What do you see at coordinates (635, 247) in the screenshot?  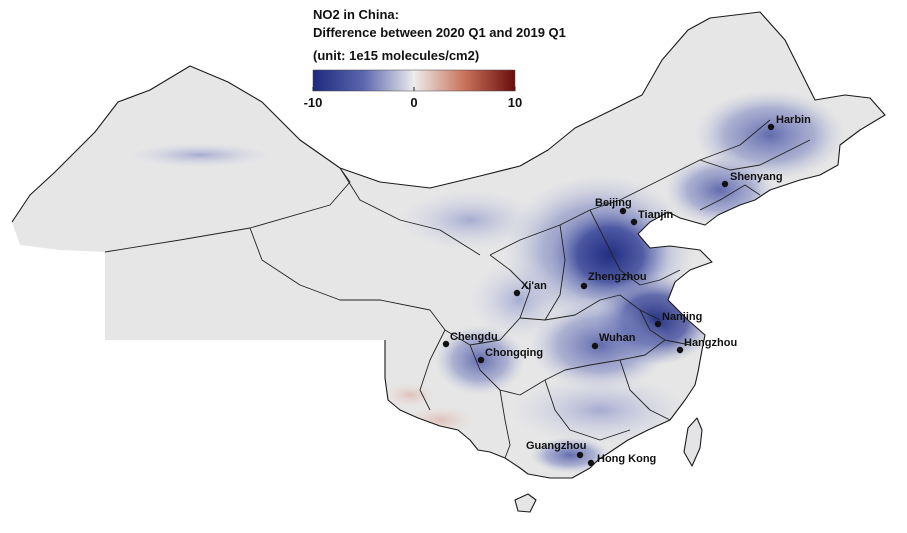 I see `border-hebei-shandong` at bounding box center [635, 247].